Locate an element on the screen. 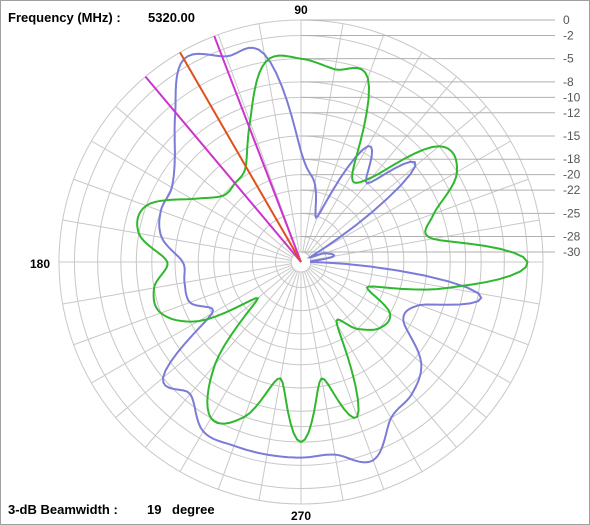  frequency-value: 5320.00 is located at coordinates (171, 17).